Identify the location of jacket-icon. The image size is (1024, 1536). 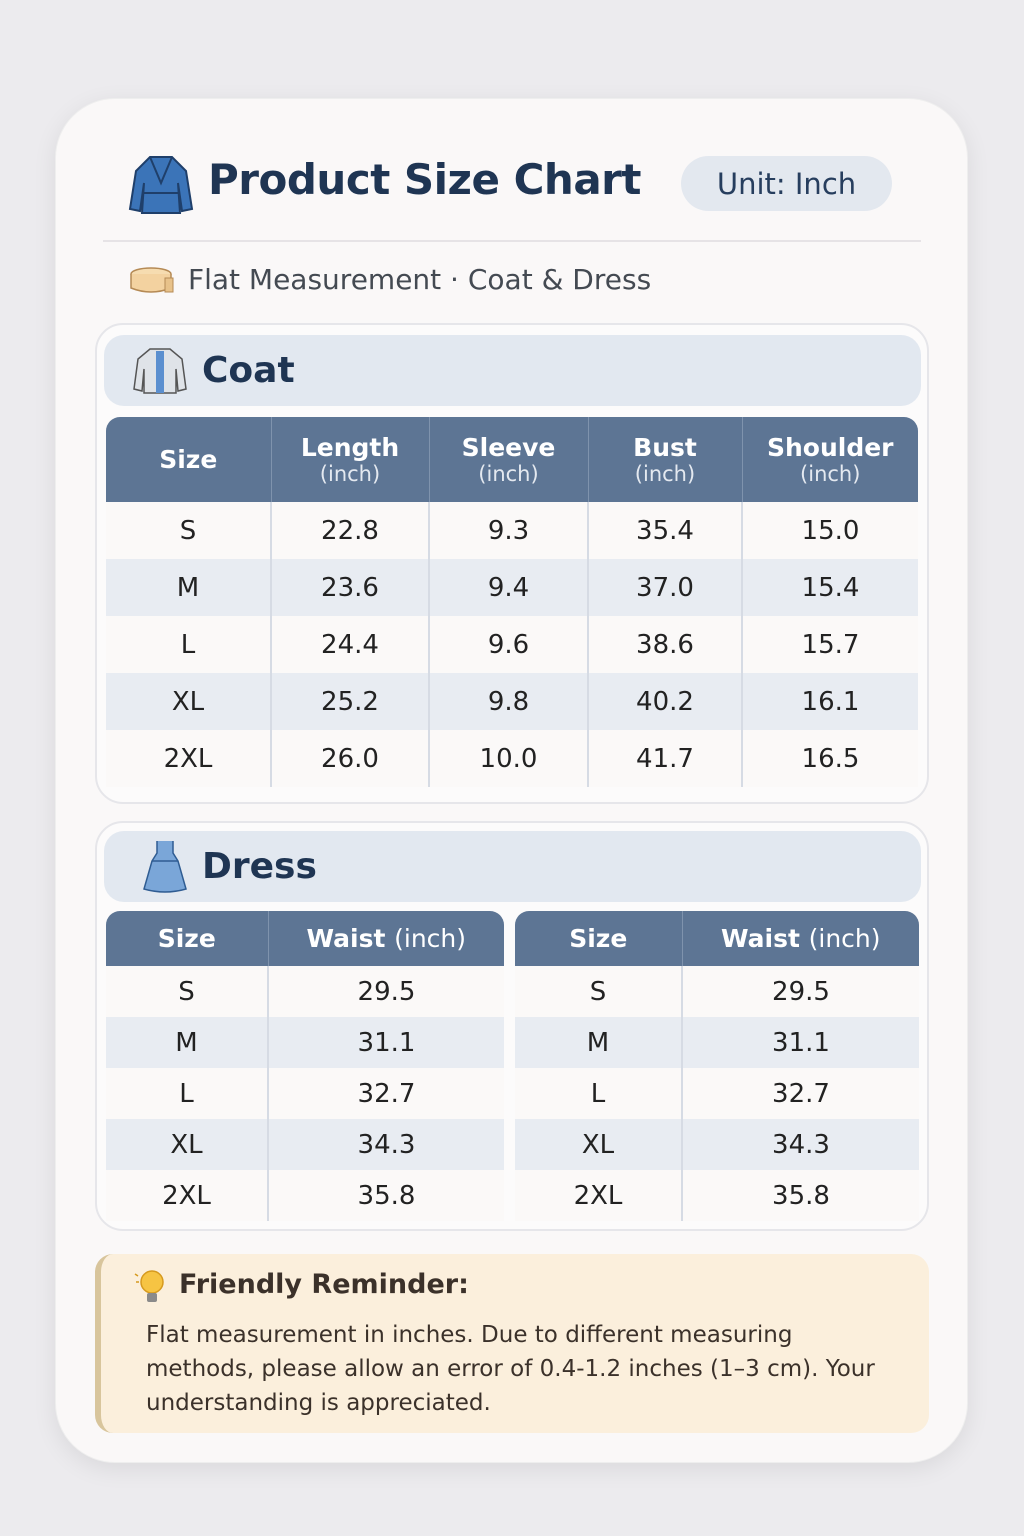
(160, 371).